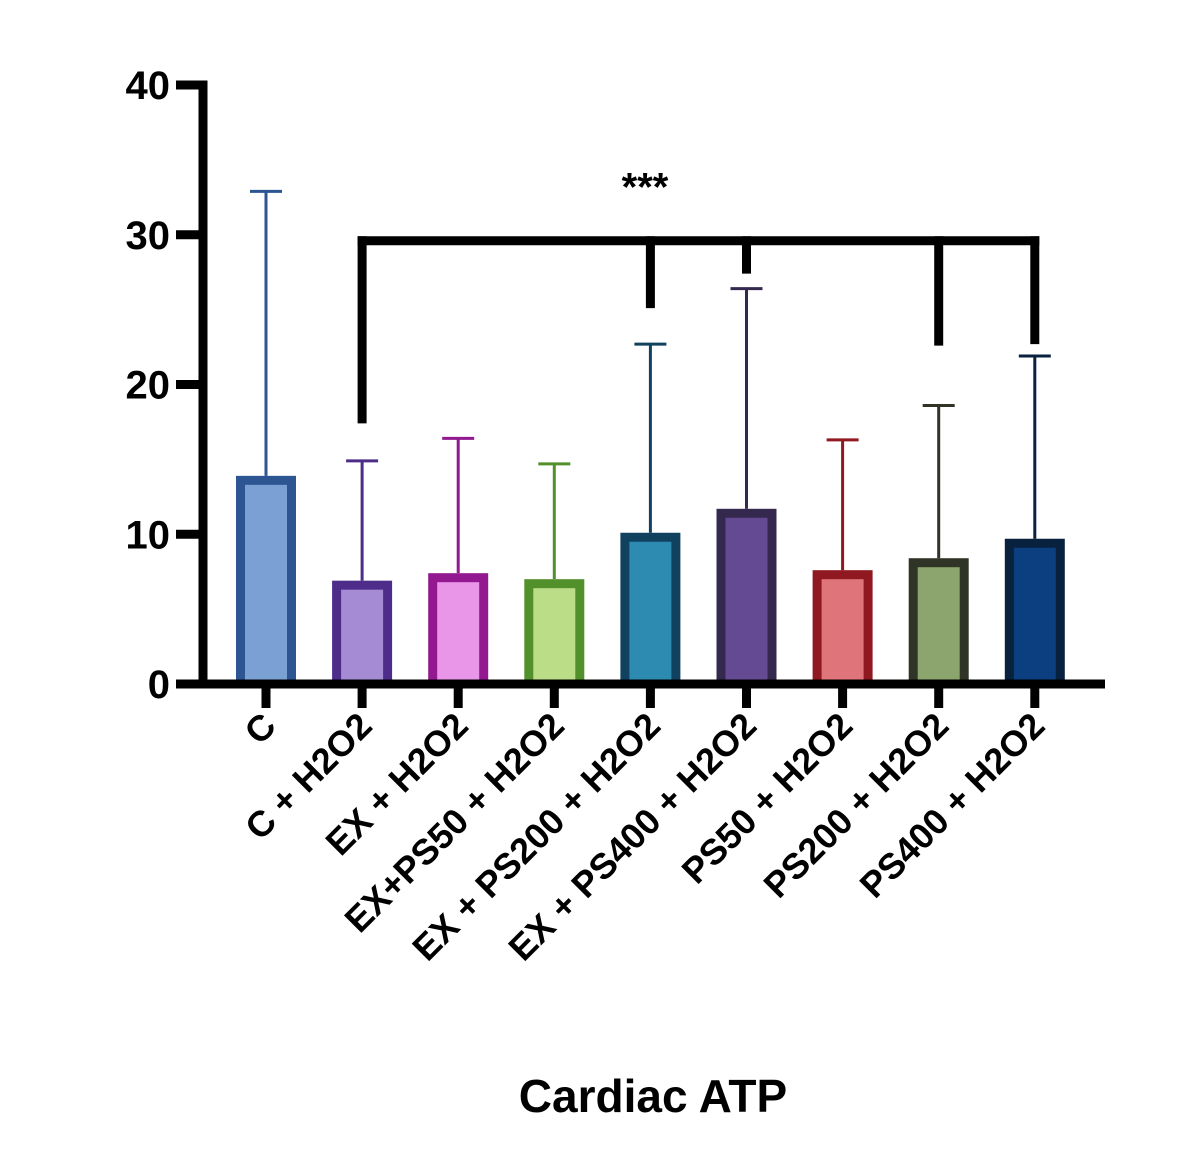 The height and width of the screenshot is (1167, 1191). I want to click on x-tick-label: PS50 + H2O2, so click(766, 798).